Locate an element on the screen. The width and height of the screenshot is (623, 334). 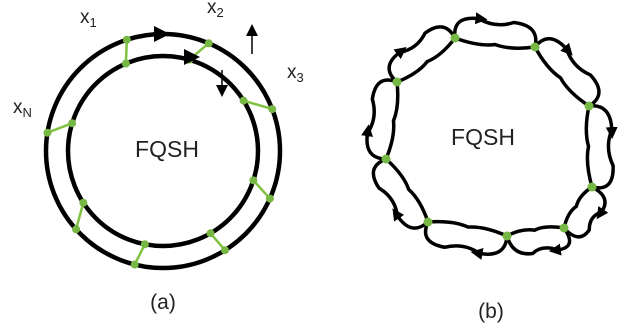
center-label-b: FQSH is located at coordinates (483, 137).